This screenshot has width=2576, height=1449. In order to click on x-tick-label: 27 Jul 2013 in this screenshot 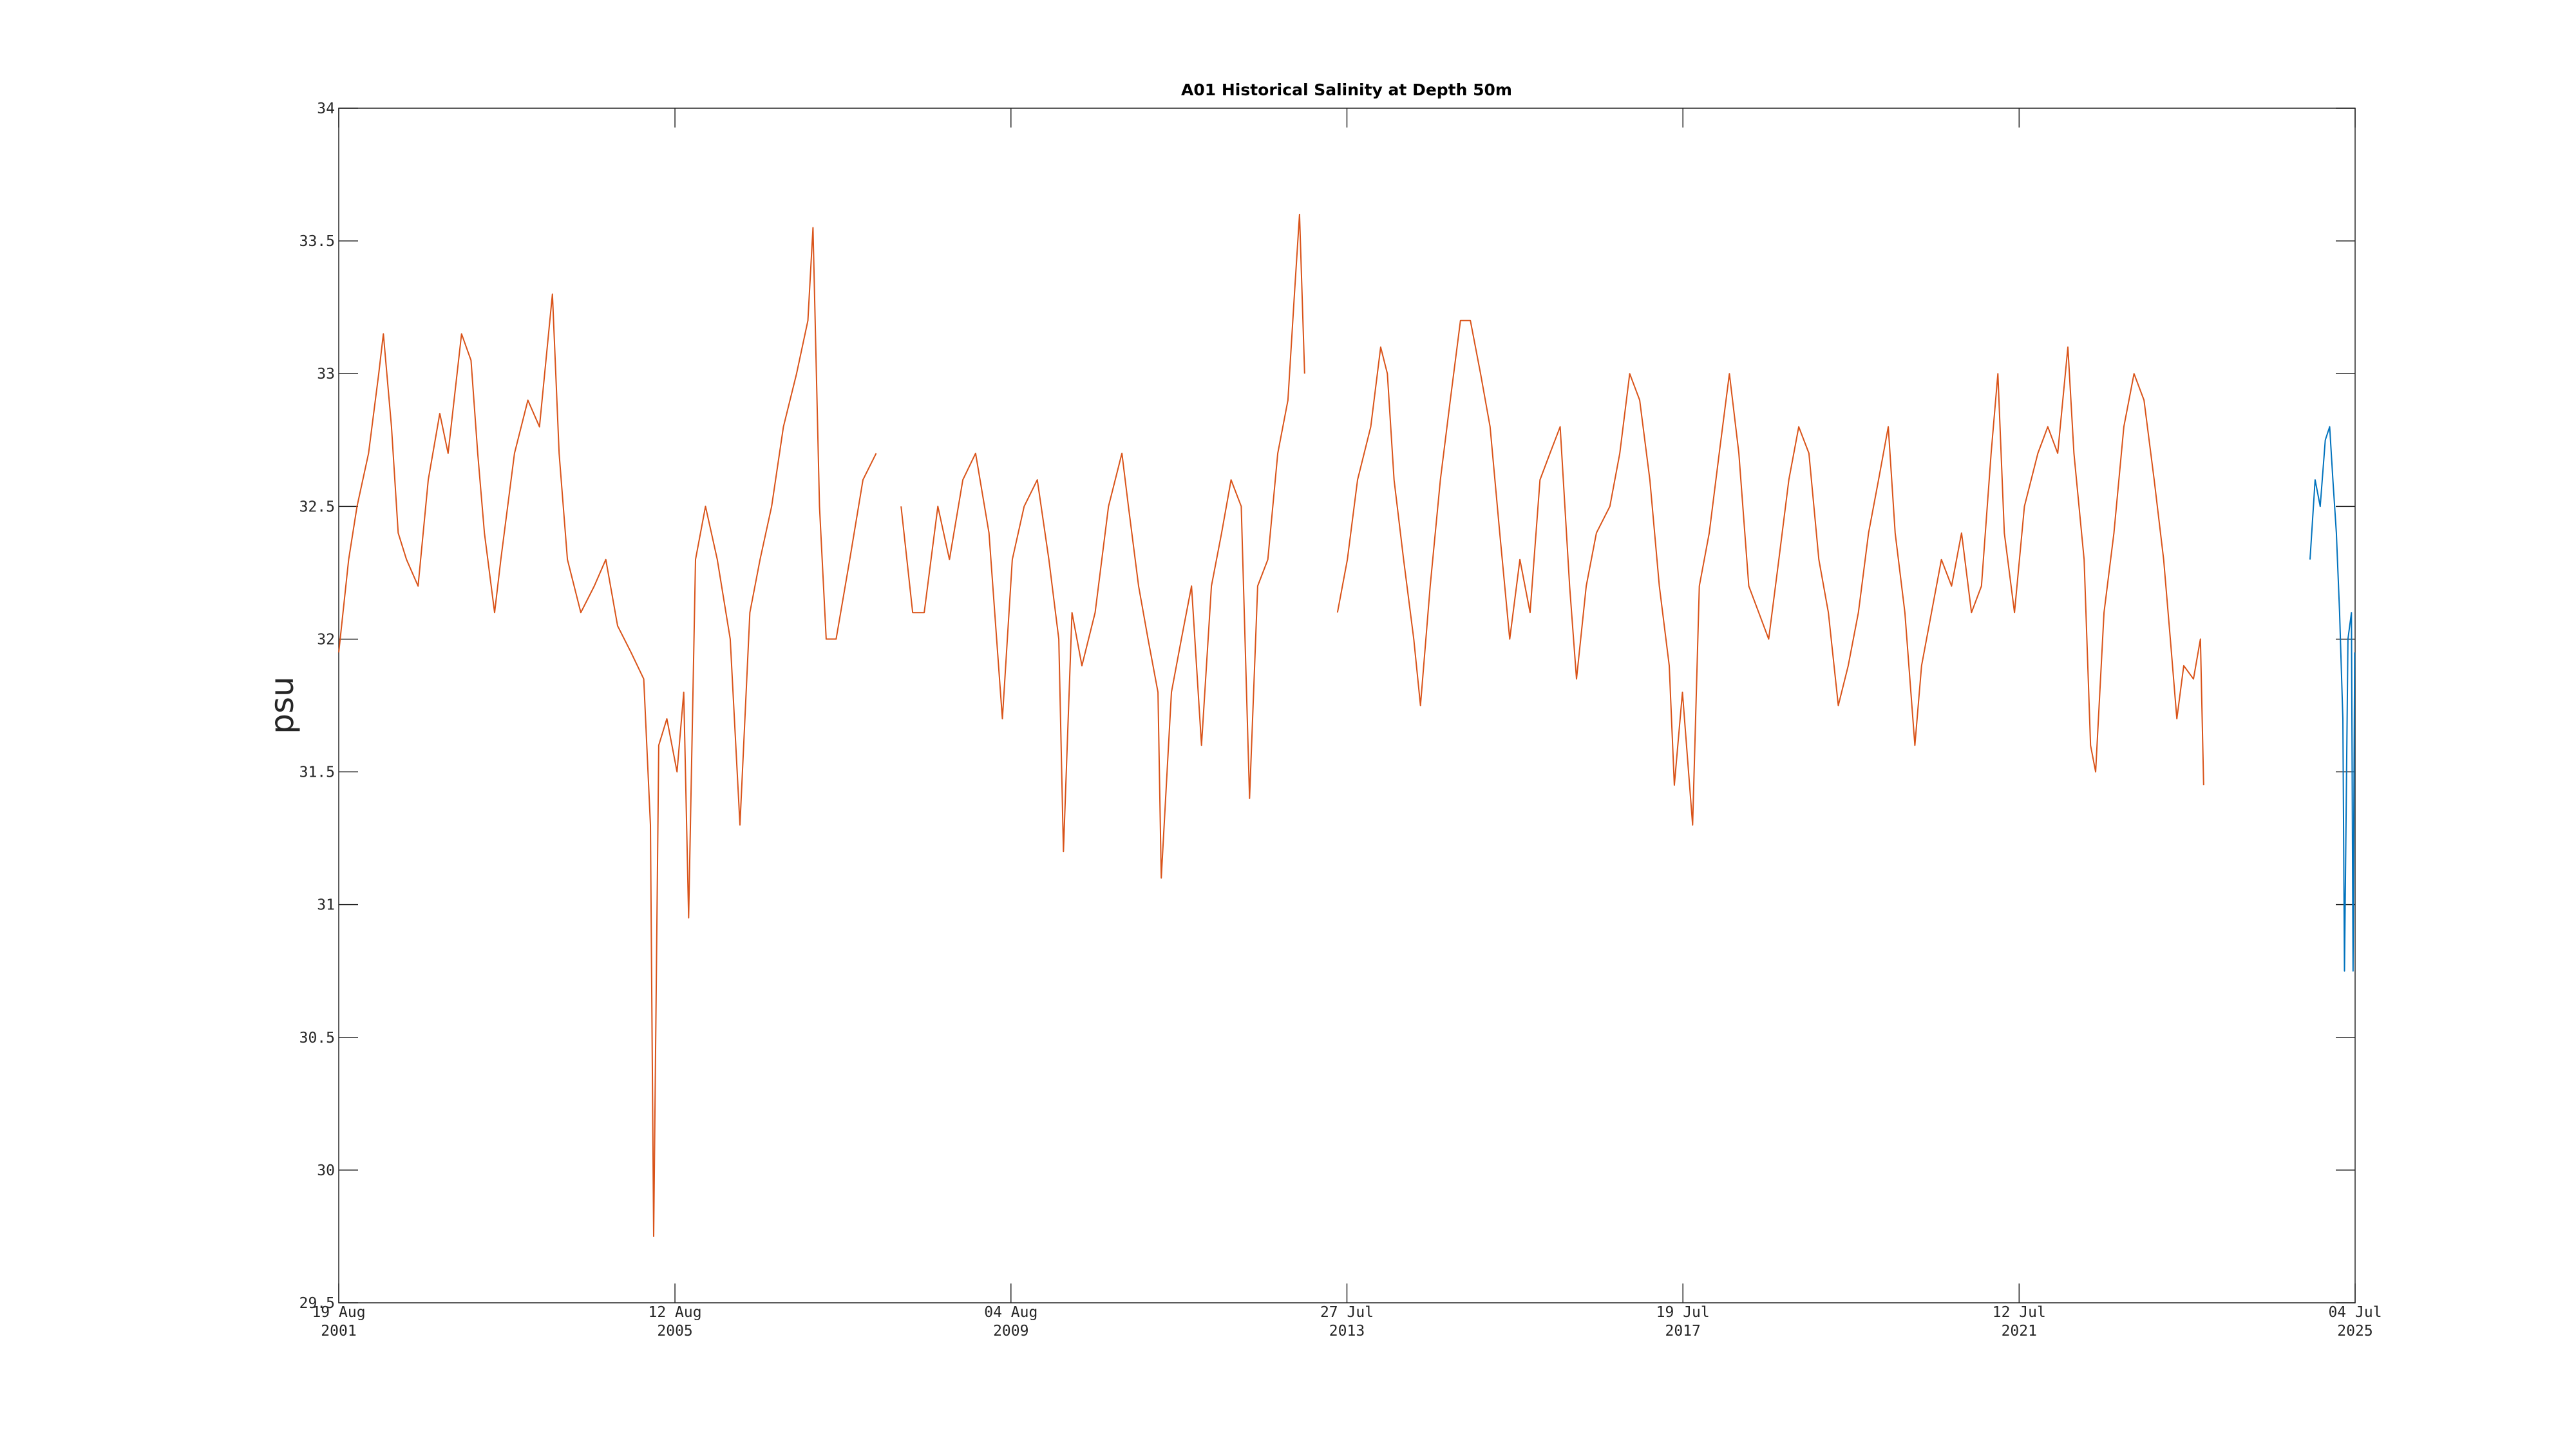, I will do `click(1347, 1322)`.